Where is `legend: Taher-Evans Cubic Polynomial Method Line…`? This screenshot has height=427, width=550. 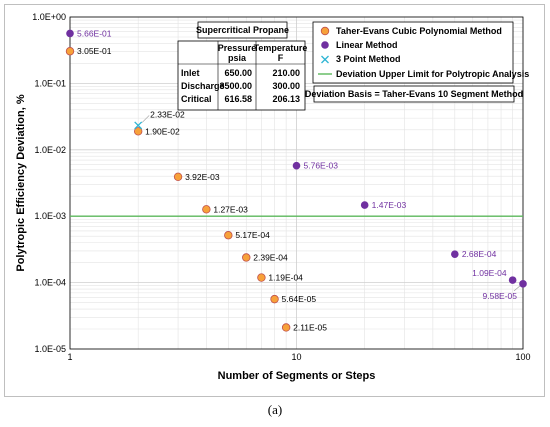 legend: Taher-Evans Cubic Polynomial Method Line… is located at coordinates (420, 52).